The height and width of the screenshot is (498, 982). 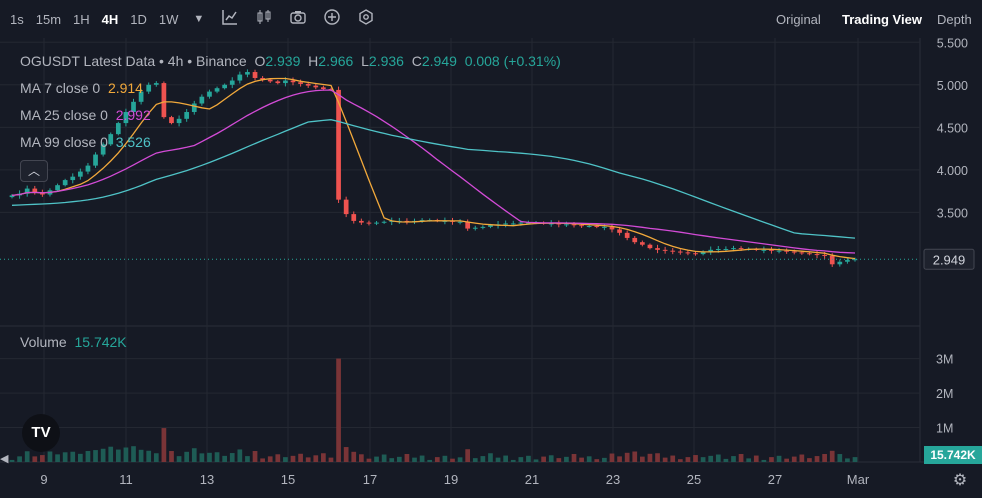 I want to click on caret-down-icon: ▼, so click(x=199, y=19).